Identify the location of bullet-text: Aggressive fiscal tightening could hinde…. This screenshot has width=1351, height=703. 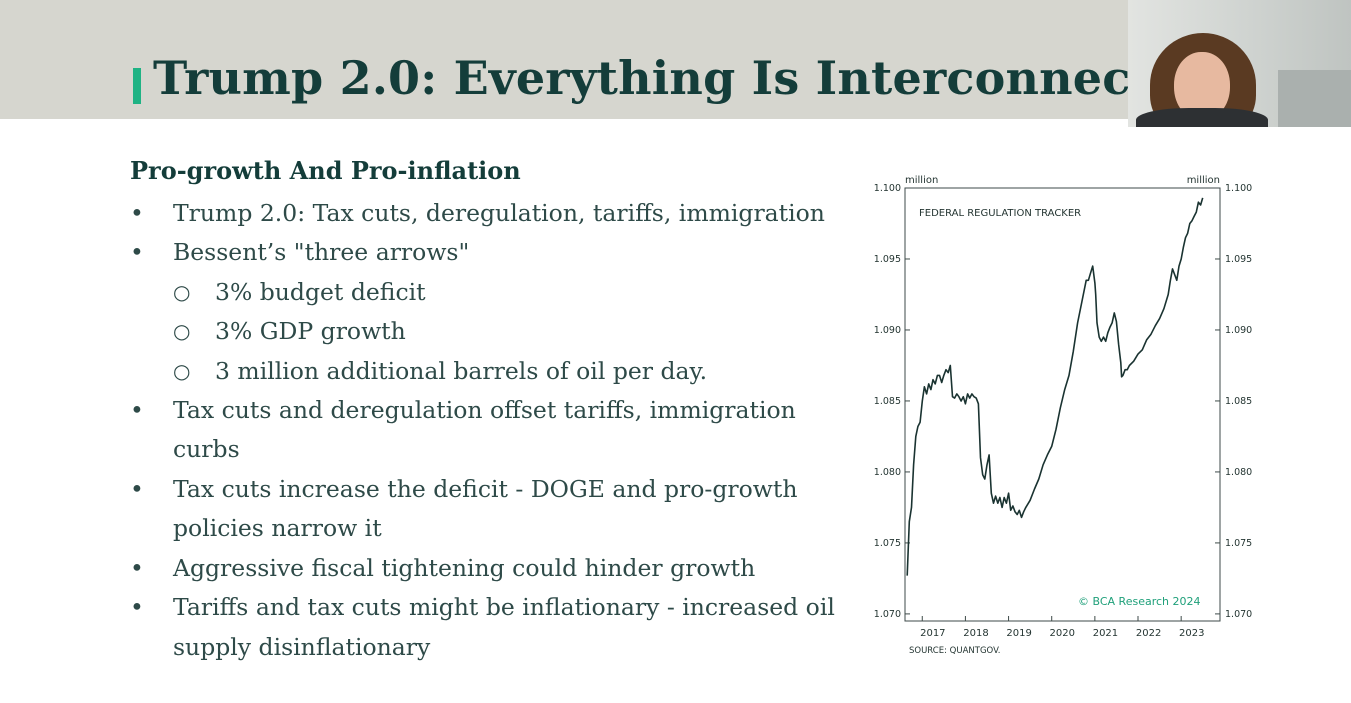
(464, 568).